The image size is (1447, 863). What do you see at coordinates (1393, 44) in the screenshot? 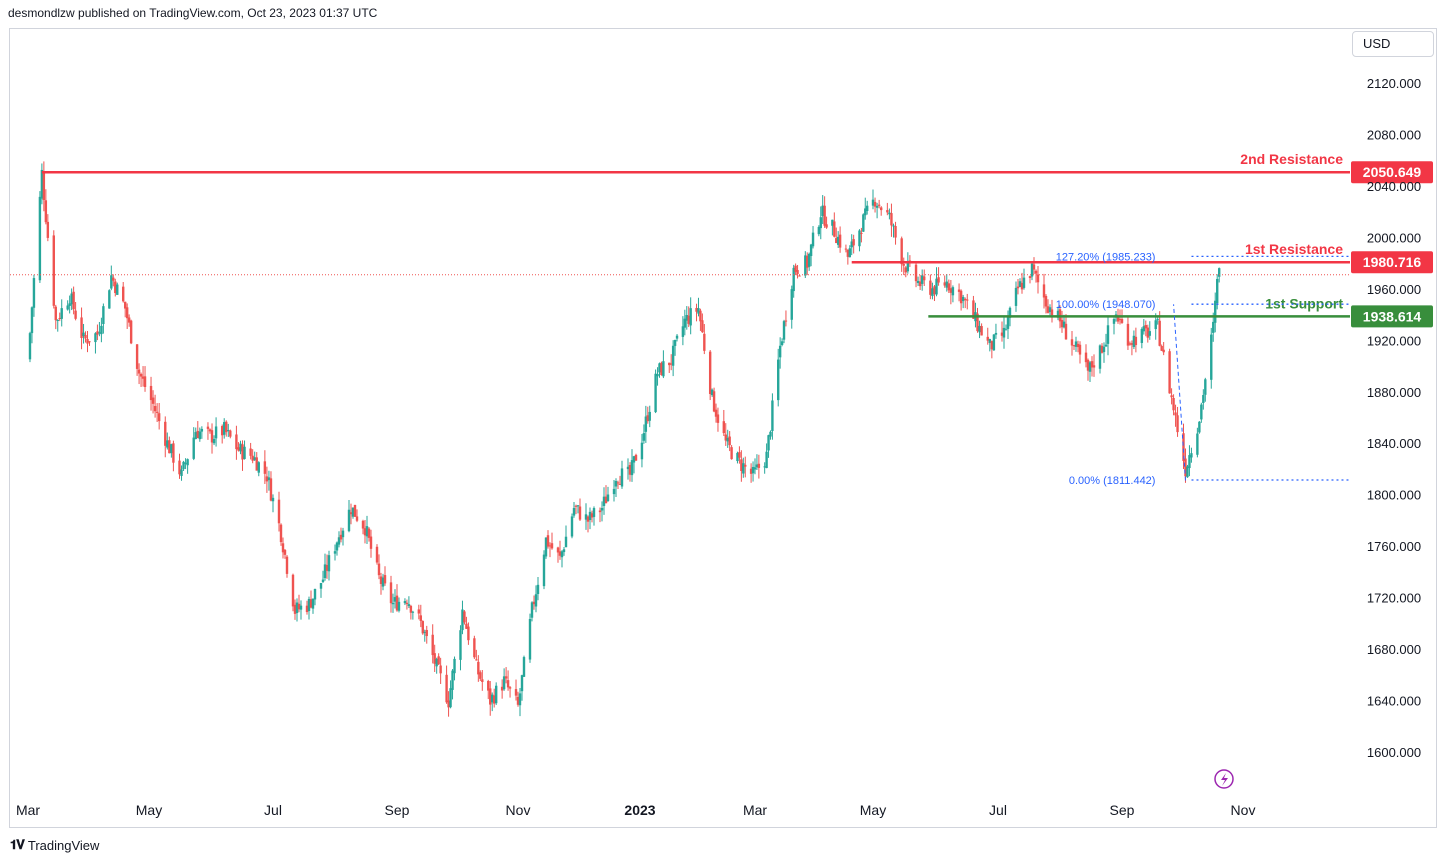
I see `currency-selector: USD` at bounding box center [1393, 44].